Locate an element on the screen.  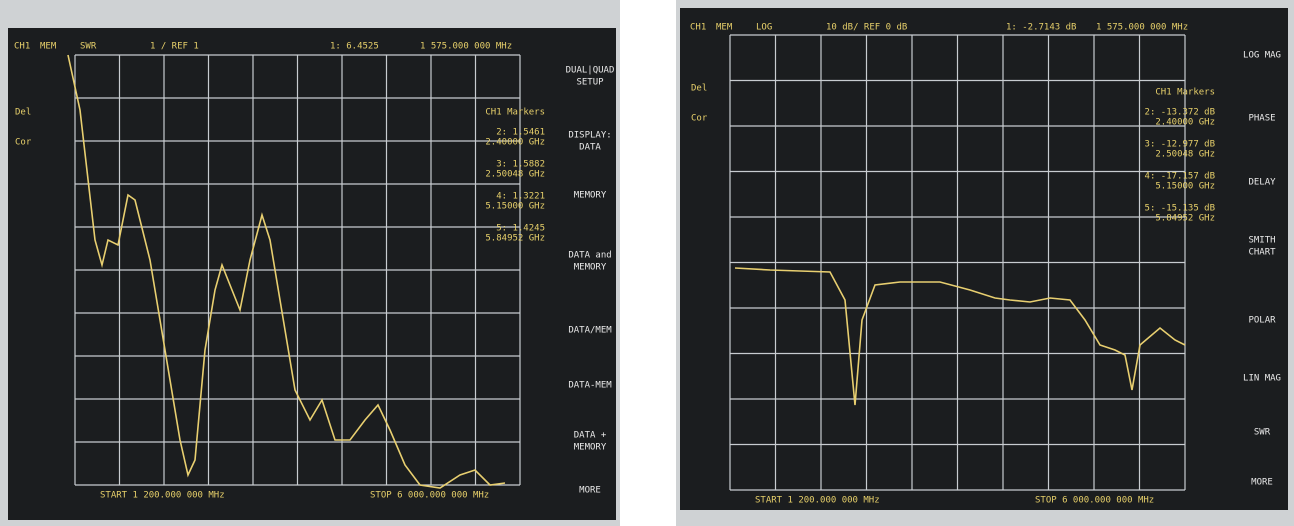
header-format: LOG is located at coordinates (764, 28).